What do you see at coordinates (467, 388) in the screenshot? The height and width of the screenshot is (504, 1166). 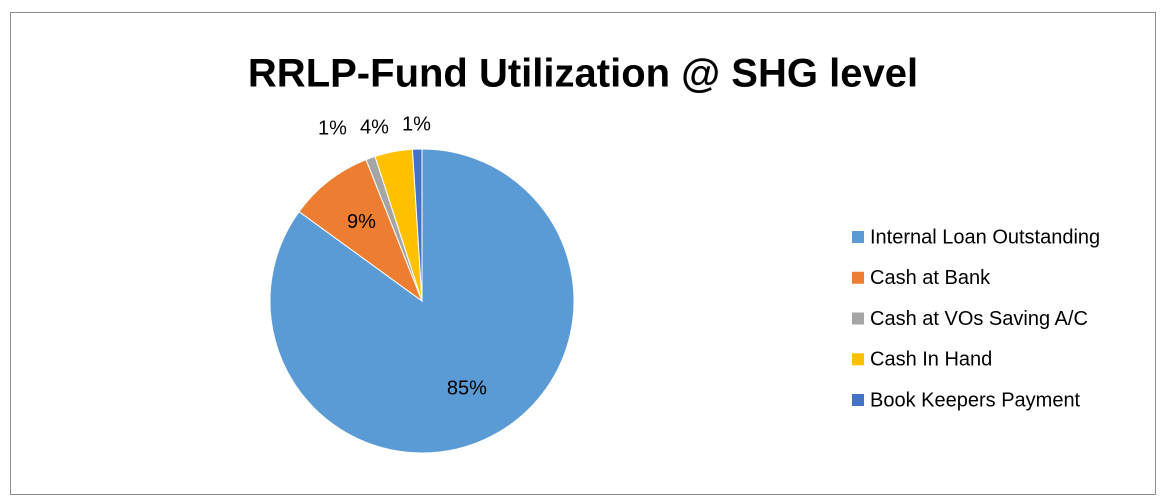 I see `data-label: 85%` at bounding box center [467, 388].